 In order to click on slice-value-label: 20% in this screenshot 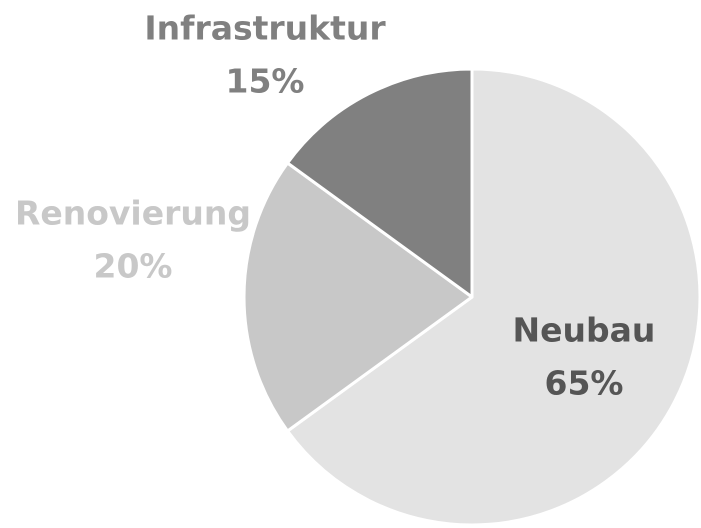, I will do `click(133, 266)`.